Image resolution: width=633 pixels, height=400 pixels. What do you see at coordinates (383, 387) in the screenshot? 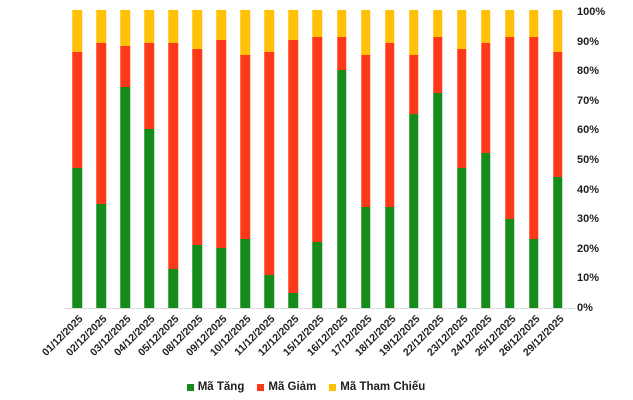
I see `legend-label-ma-tham-chieu: Mã Tham Chiếu` at bounding box center [383, 387].